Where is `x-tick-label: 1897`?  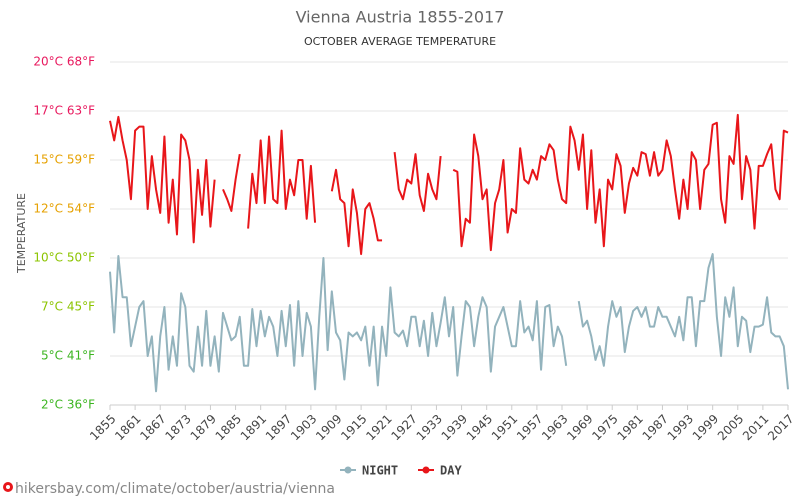
x-tick-label: 1897 is located at coordinates (278, 427).